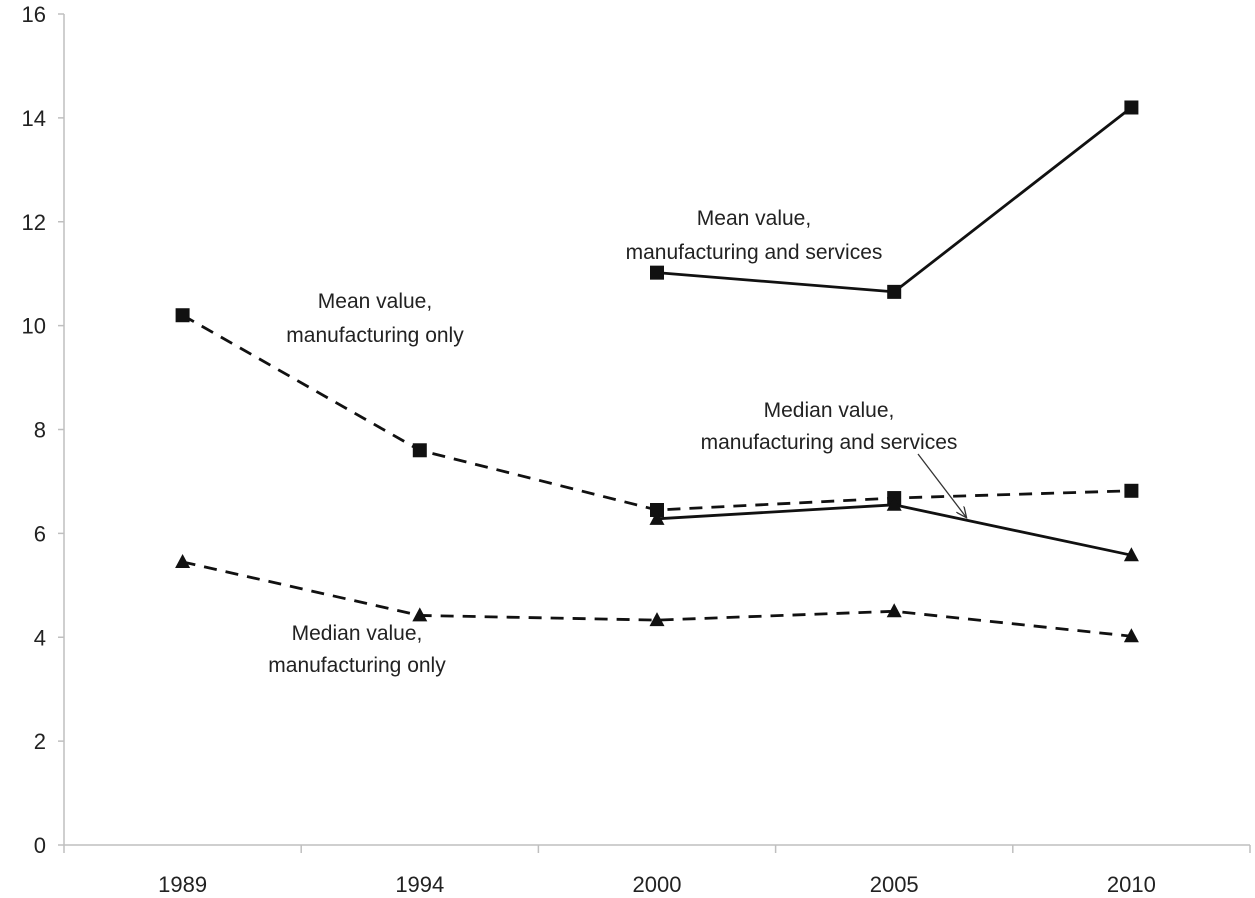 The image size is (1255, 898). I want to click on y-tick-label: 12, so click(34, 222).